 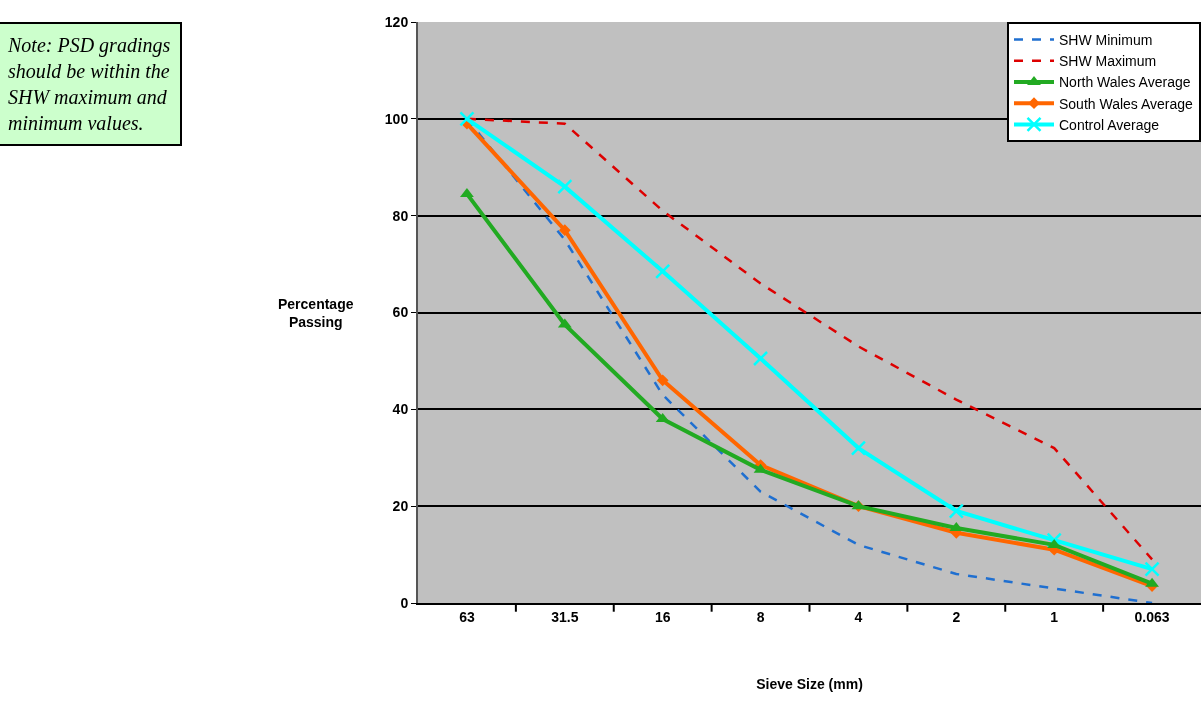 I want to click on legend-label: SHW Maximum, so click(x=1108, y=61).